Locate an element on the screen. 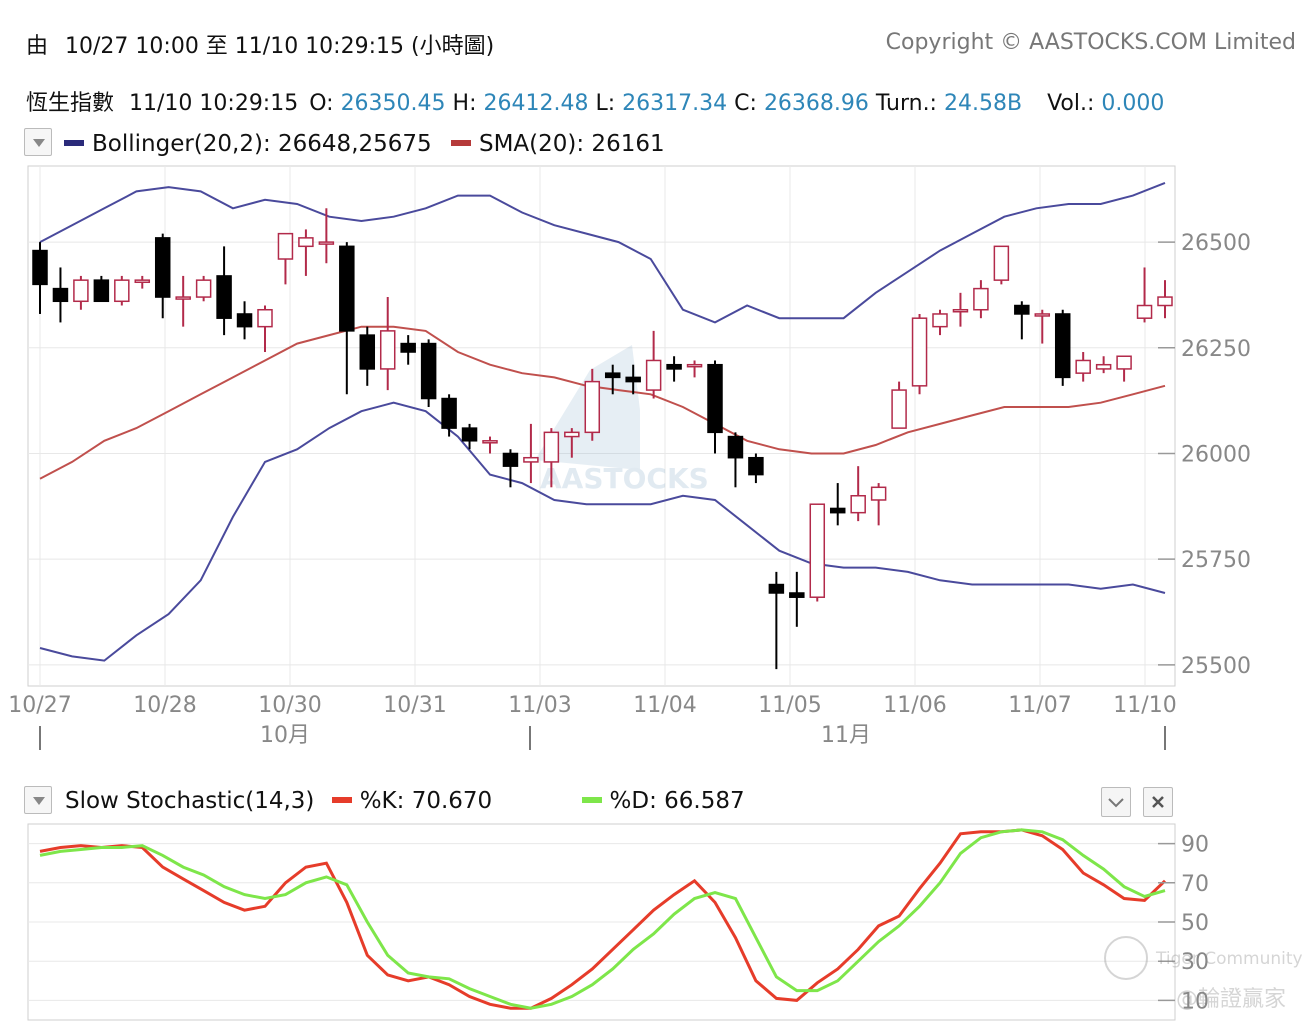  date-label: 10/30 is located at coordinates (289, 705).